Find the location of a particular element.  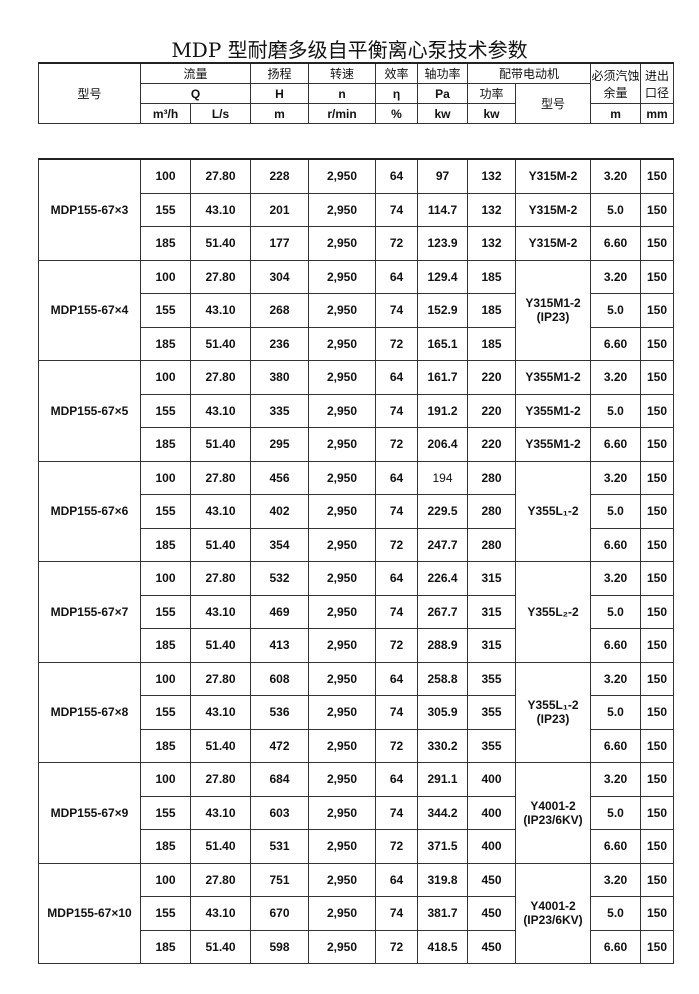

head-cell: 413 is located at coordinates (279, 645).